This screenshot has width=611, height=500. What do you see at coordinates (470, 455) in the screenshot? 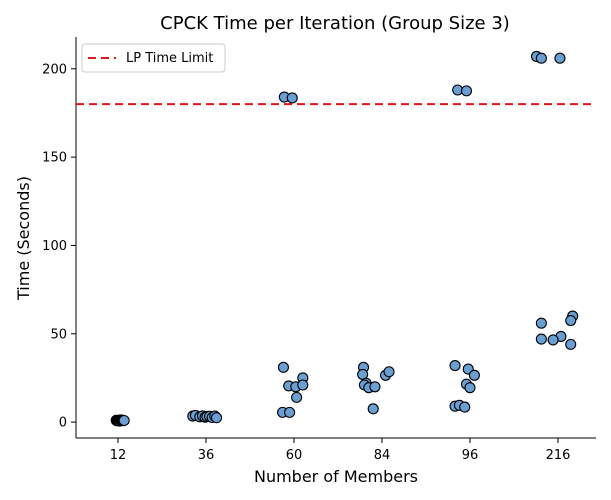
I see `x-tick-label: 96` at bounding box center [470, 455].